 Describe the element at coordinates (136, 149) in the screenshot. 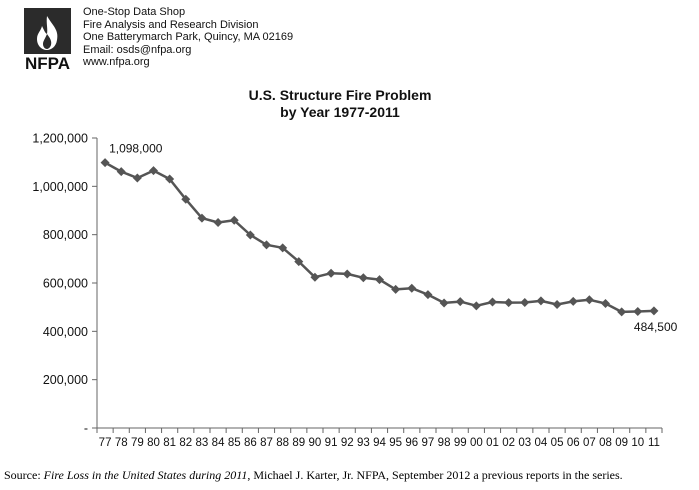

I see `data-label: 1,098,000` at that location.